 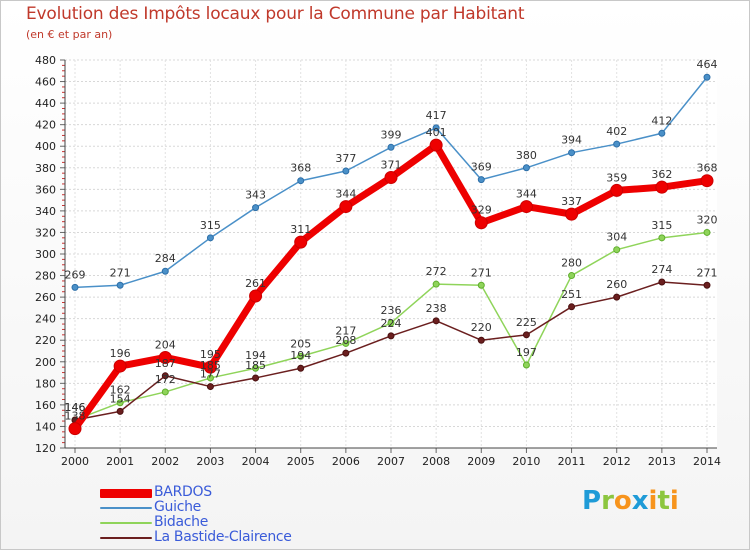 What do you see at coordinates (616, 177) in the screenshot?
I see `data-label: 359` at bounding box center [616, 177].